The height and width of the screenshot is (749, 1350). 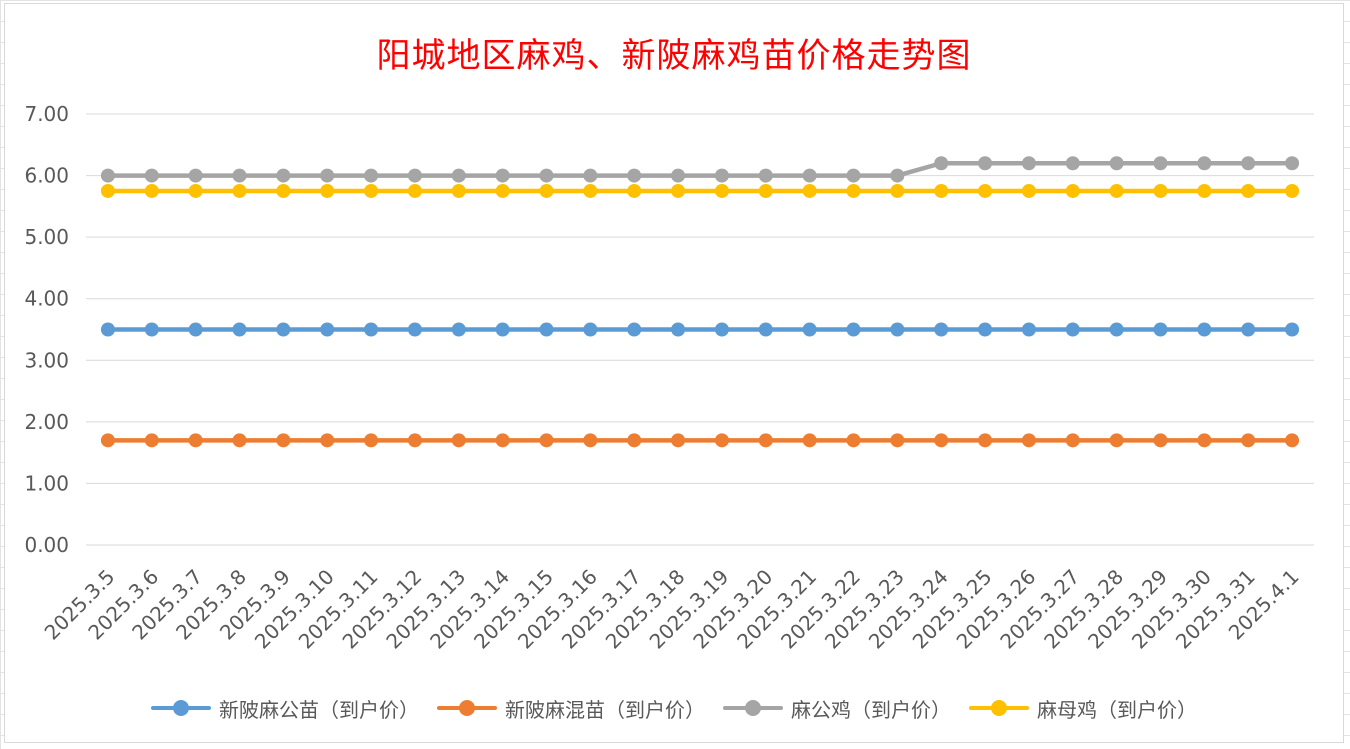 I want to click on legend-item: 新陂麻混苗（到户价）, so click(x=571, y=708).